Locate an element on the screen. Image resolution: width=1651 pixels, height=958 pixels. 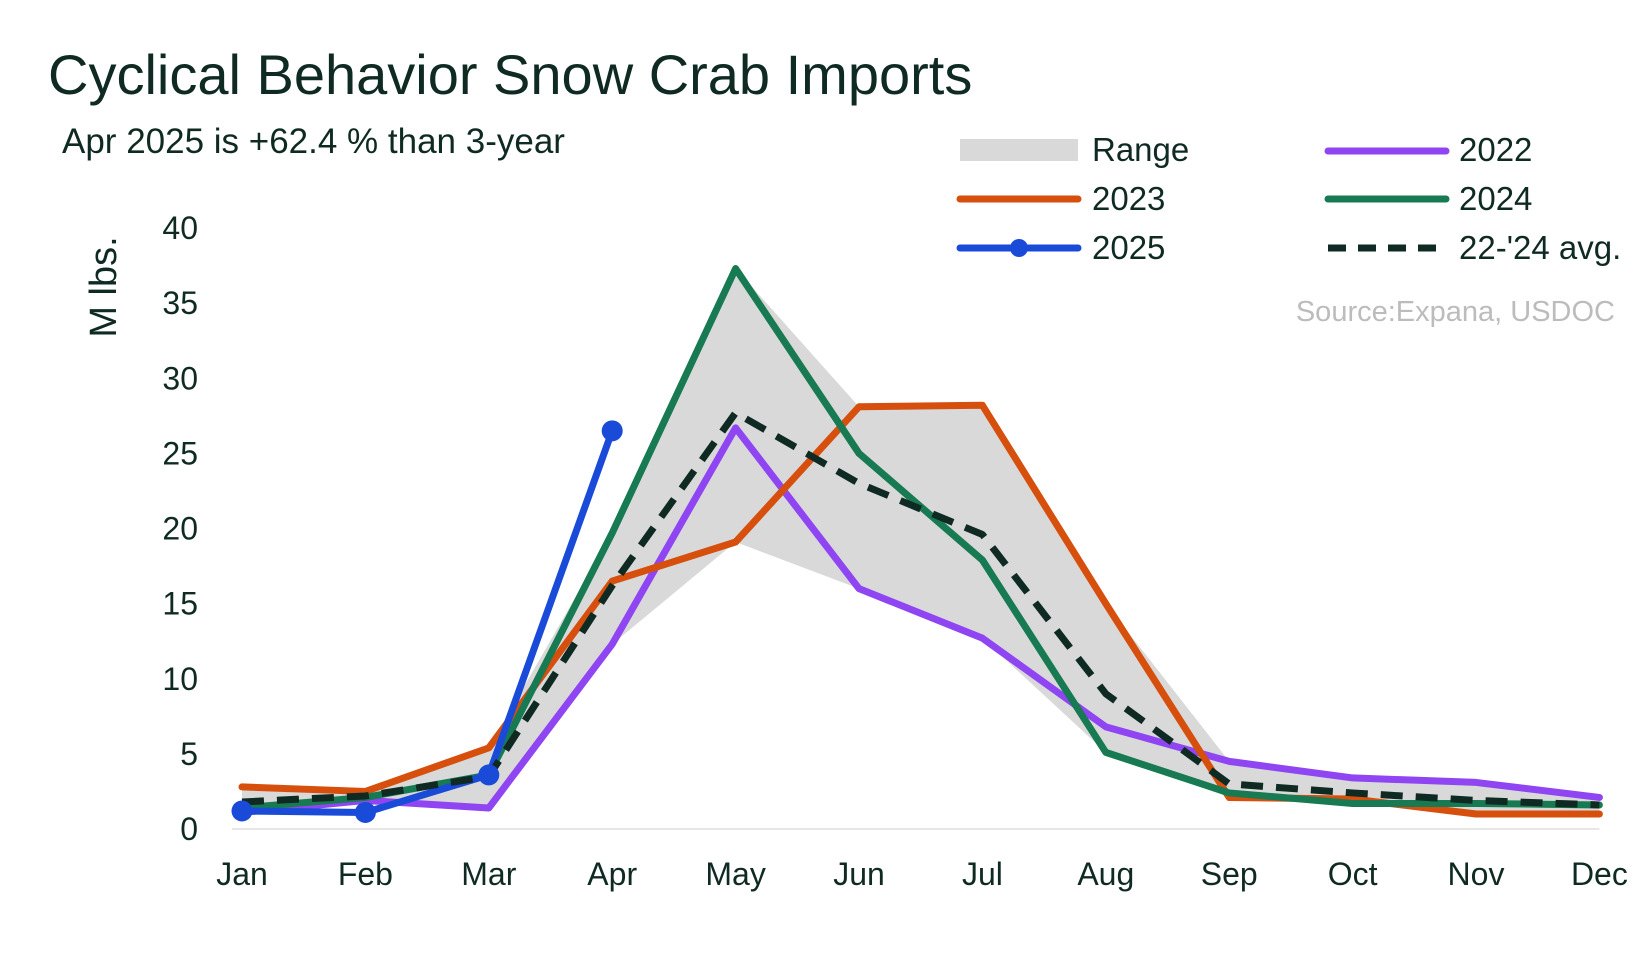
x-tick-label-jul: Jul is located at coordinates (982, 874).